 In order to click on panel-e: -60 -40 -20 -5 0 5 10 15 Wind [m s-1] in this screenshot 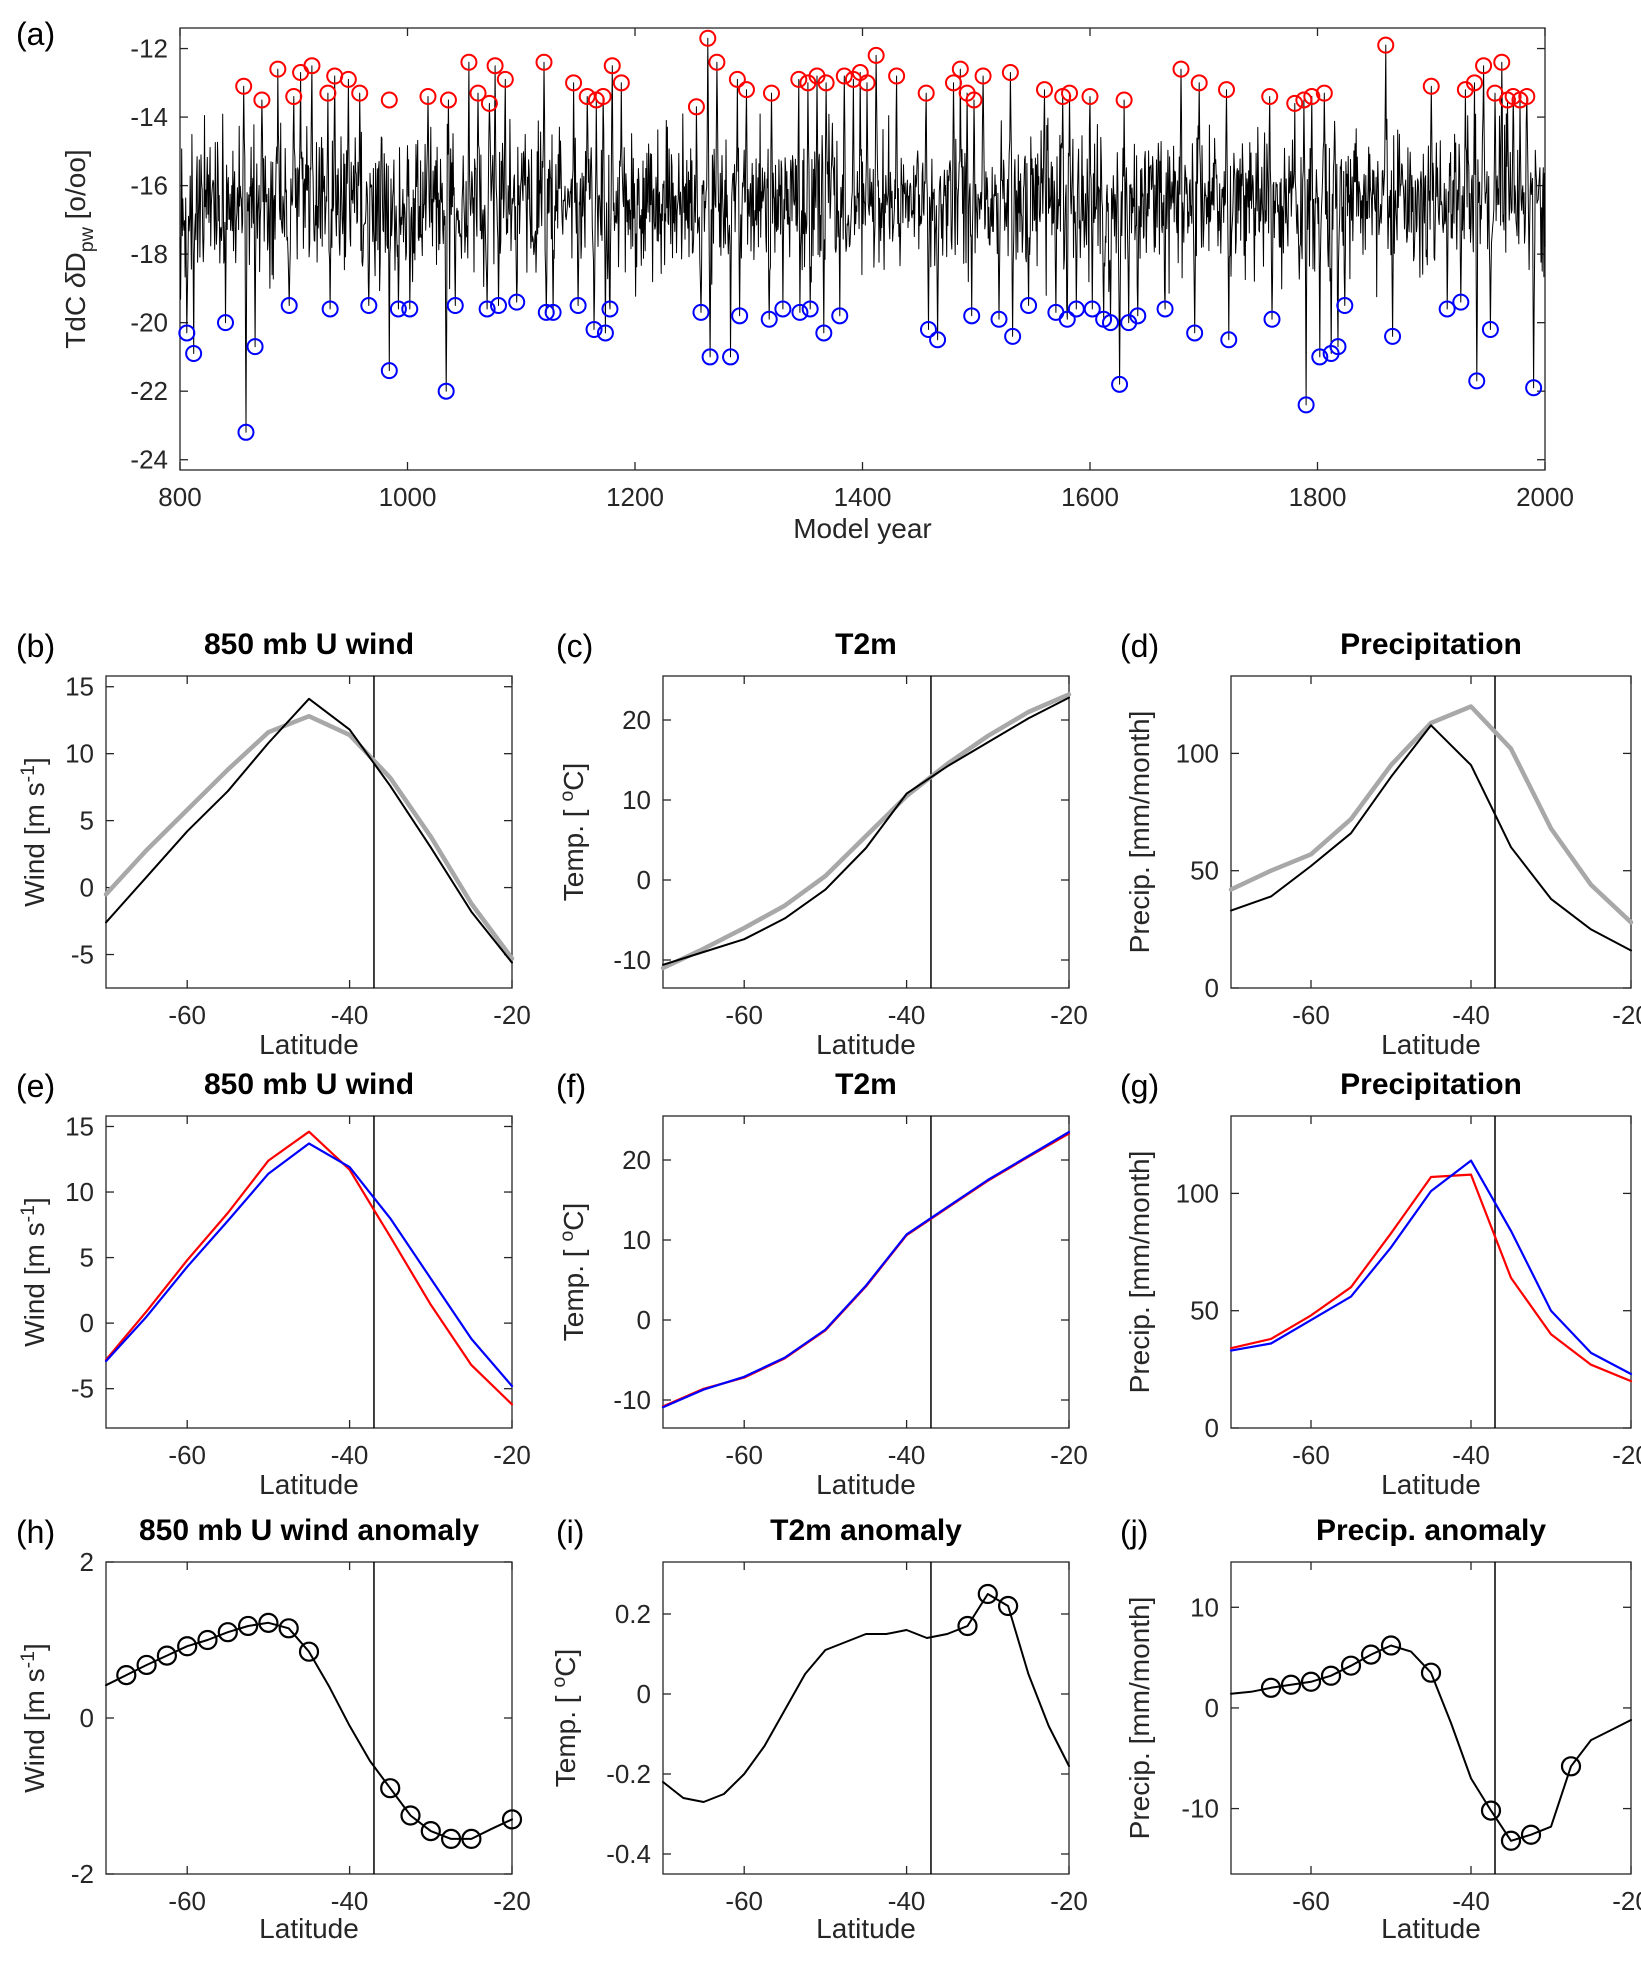, I will do `click(274, 1290)`.